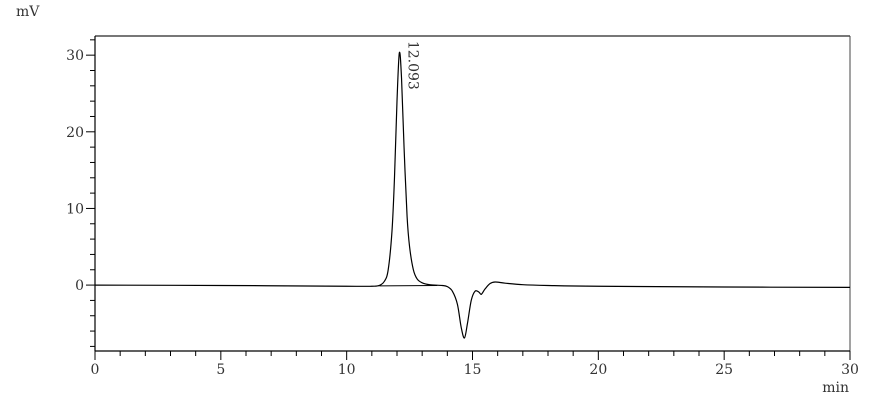 The height and width of the screenshot is (410, 894). Describe the element at coordinates (598, 370) in the screenshot. I see `x-tick-label: 20` at that location.